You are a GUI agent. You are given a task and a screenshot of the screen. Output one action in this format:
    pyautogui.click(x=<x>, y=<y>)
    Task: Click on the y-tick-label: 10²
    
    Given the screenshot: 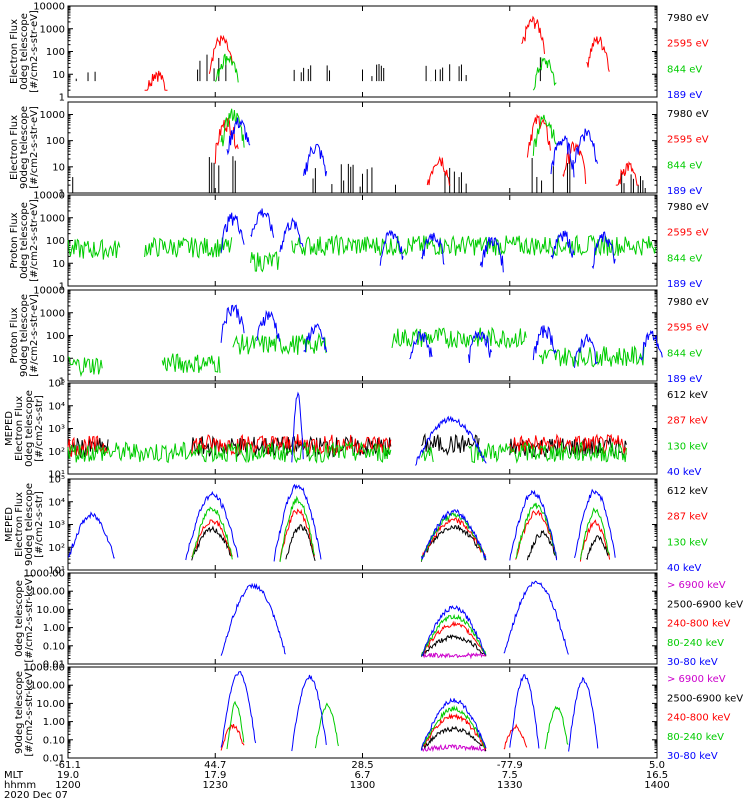 What is the action you would take?
    pyautogui.click(x=56, y=548)
    